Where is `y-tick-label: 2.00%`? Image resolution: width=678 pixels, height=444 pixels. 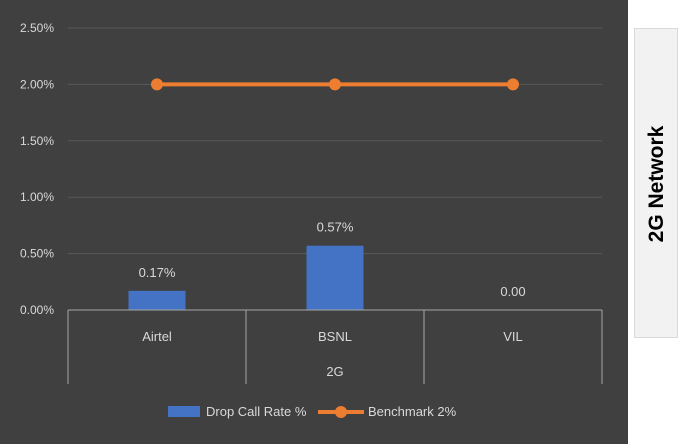
y-tick-label: 2.00% is located at coordinates (37, 84).